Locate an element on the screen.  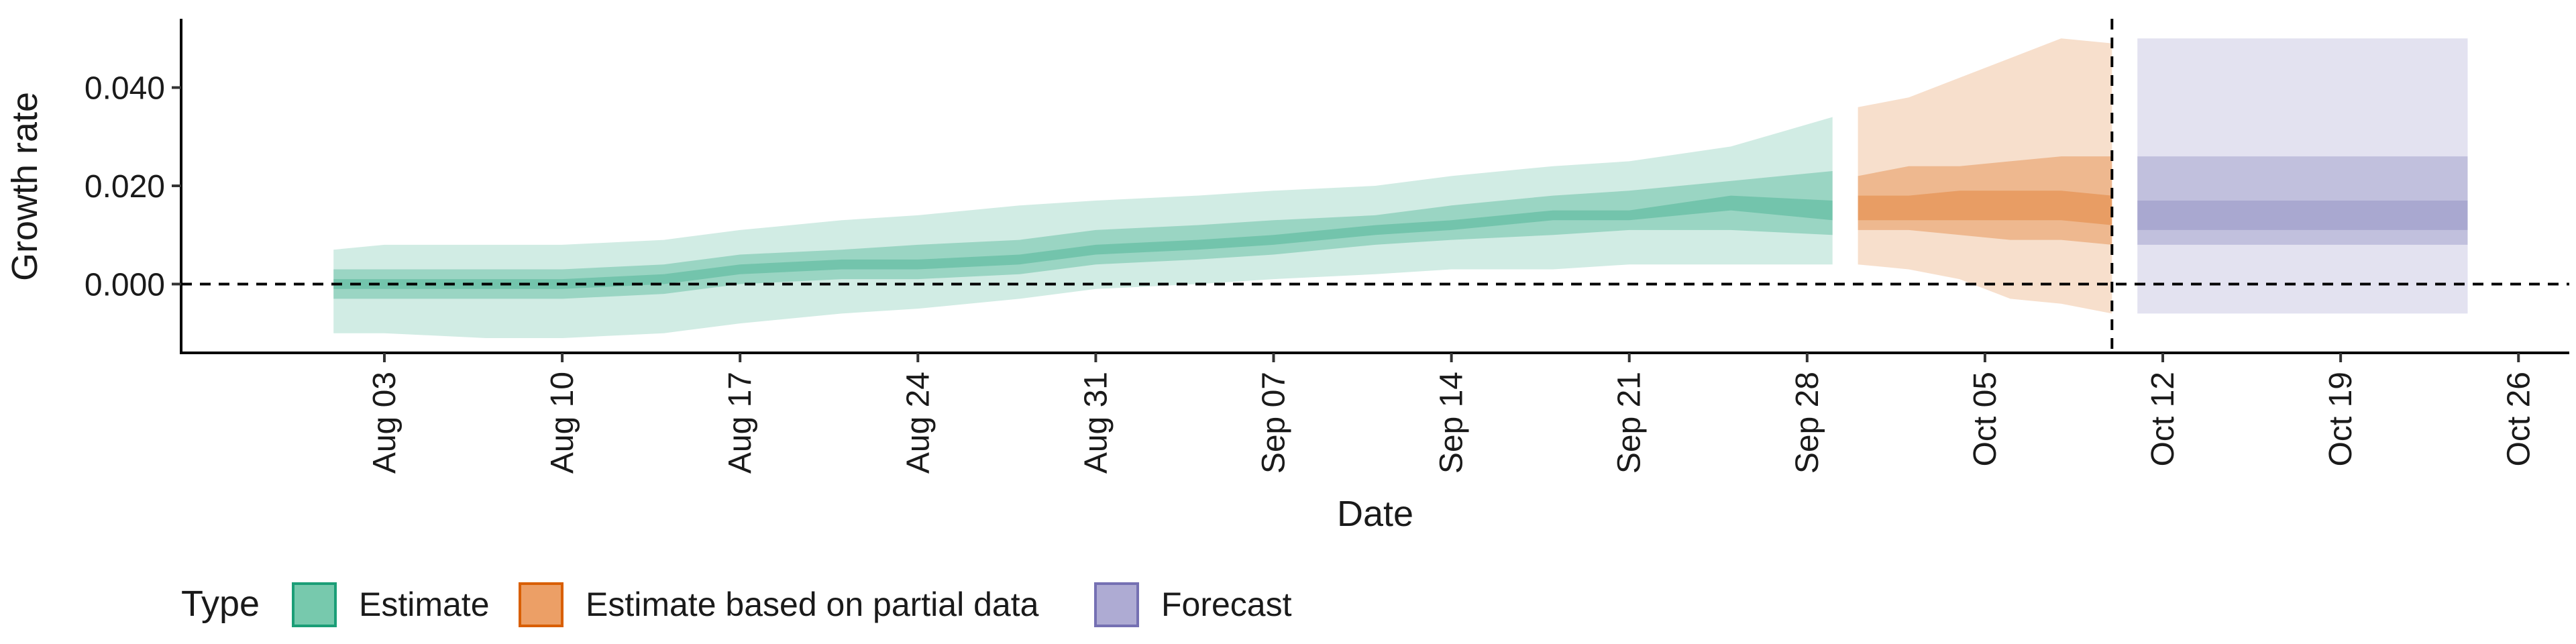
x-tick-label: Aug 17 is located at coordinates (740, 423).